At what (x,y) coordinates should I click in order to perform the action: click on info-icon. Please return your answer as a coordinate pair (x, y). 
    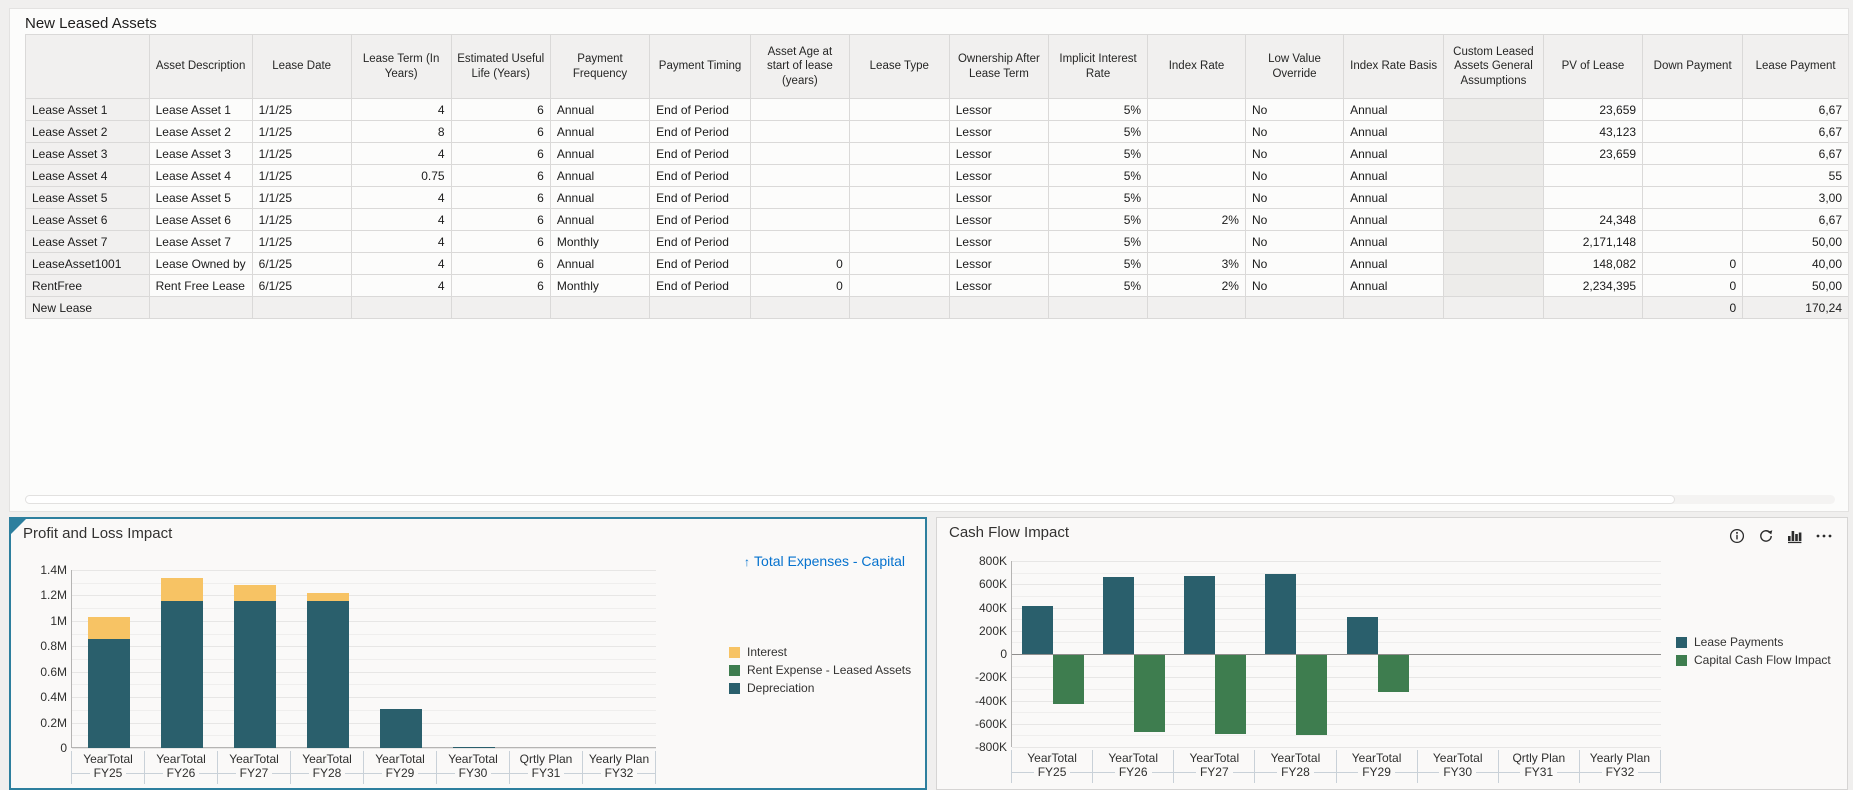
    Looking at the image, I should click on (1737, 536).